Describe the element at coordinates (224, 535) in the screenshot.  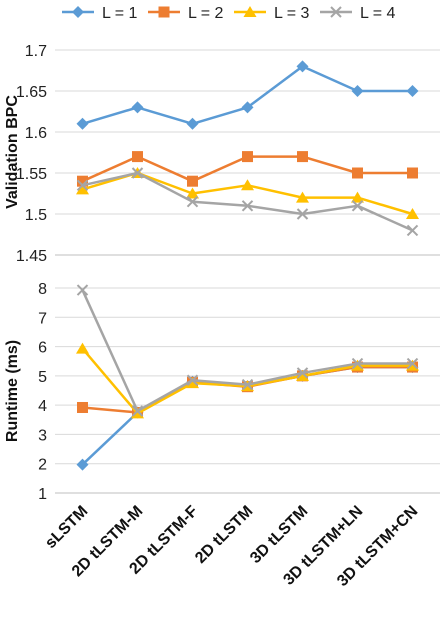
I see `category-label: 2D tLSTM` at that location.